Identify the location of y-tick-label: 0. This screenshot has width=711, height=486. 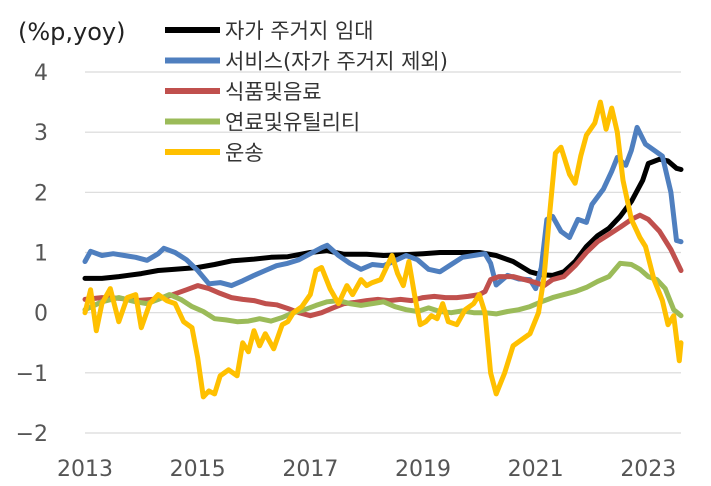
(41, 314).